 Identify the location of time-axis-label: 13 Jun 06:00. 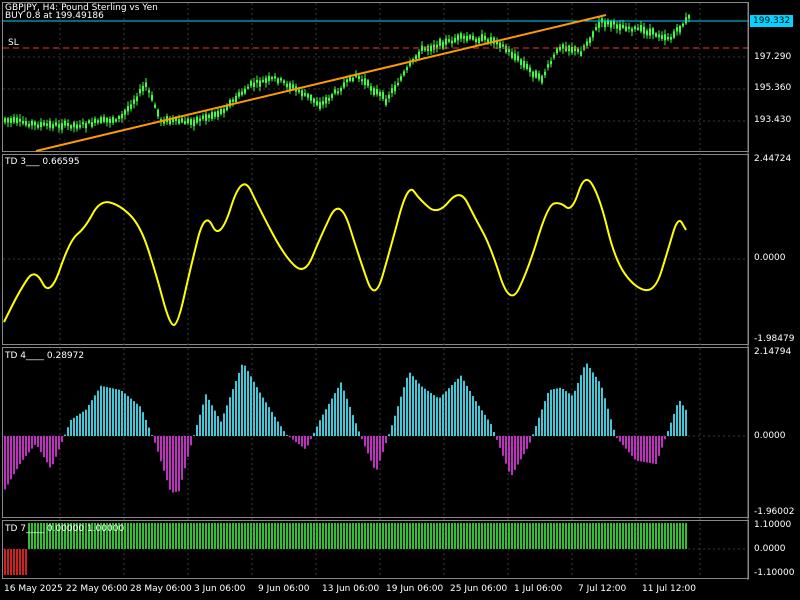
(351, 589).